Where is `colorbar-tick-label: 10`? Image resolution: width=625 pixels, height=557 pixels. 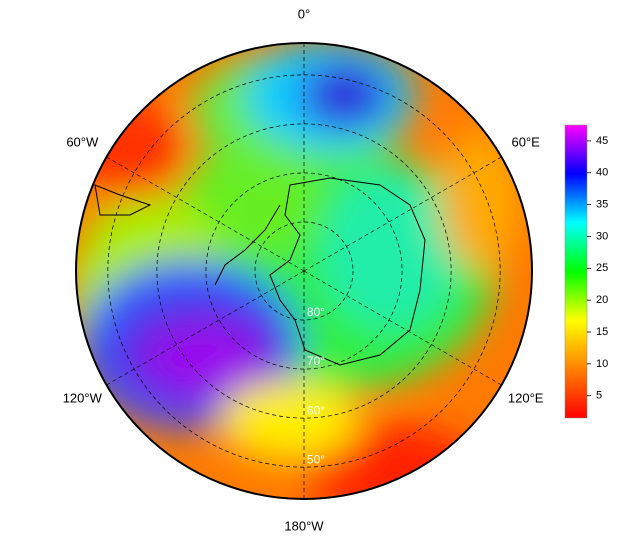
colorbar-tick-label: 10 is located at coordinates (602, 364).